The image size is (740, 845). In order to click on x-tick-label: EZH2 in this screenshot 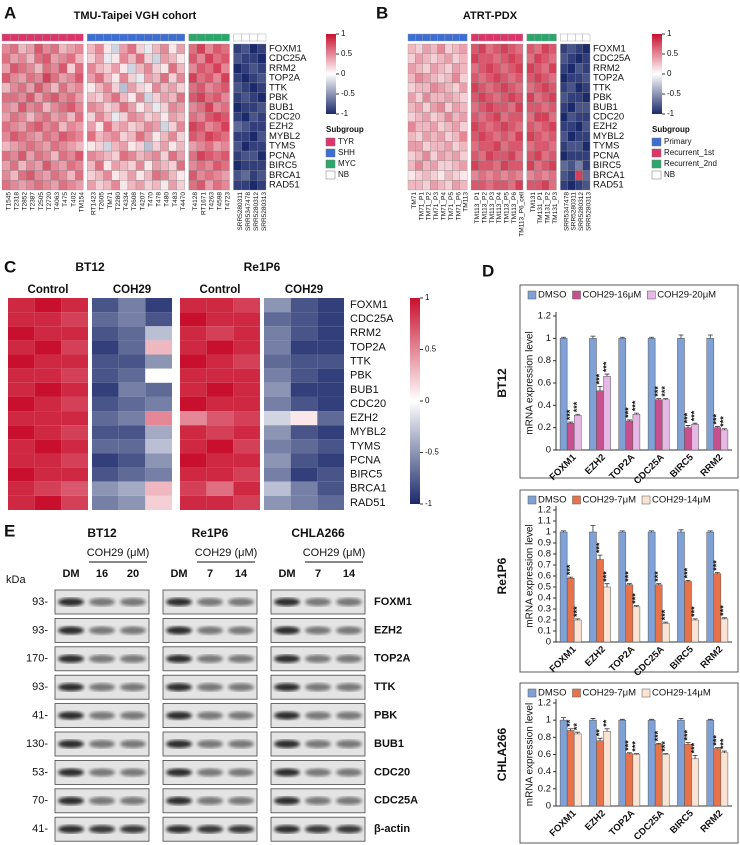, I will do `click(595, 464)`.